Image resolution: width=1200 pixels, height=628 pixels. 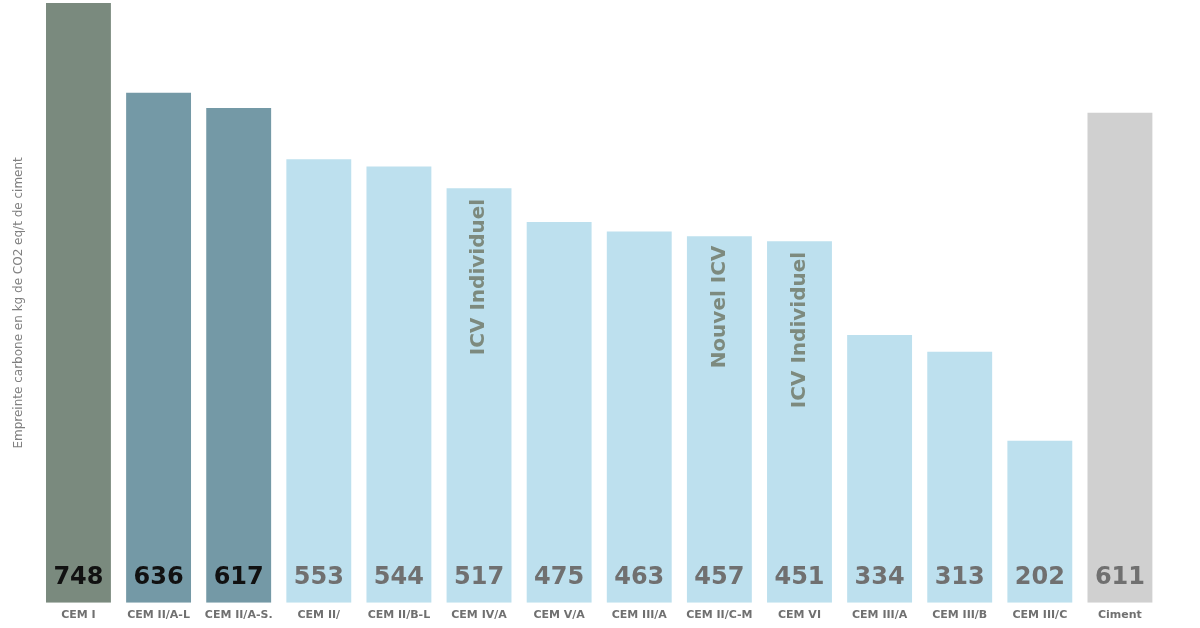 I want to click on data-label: 553, so click(x=318, y=576).